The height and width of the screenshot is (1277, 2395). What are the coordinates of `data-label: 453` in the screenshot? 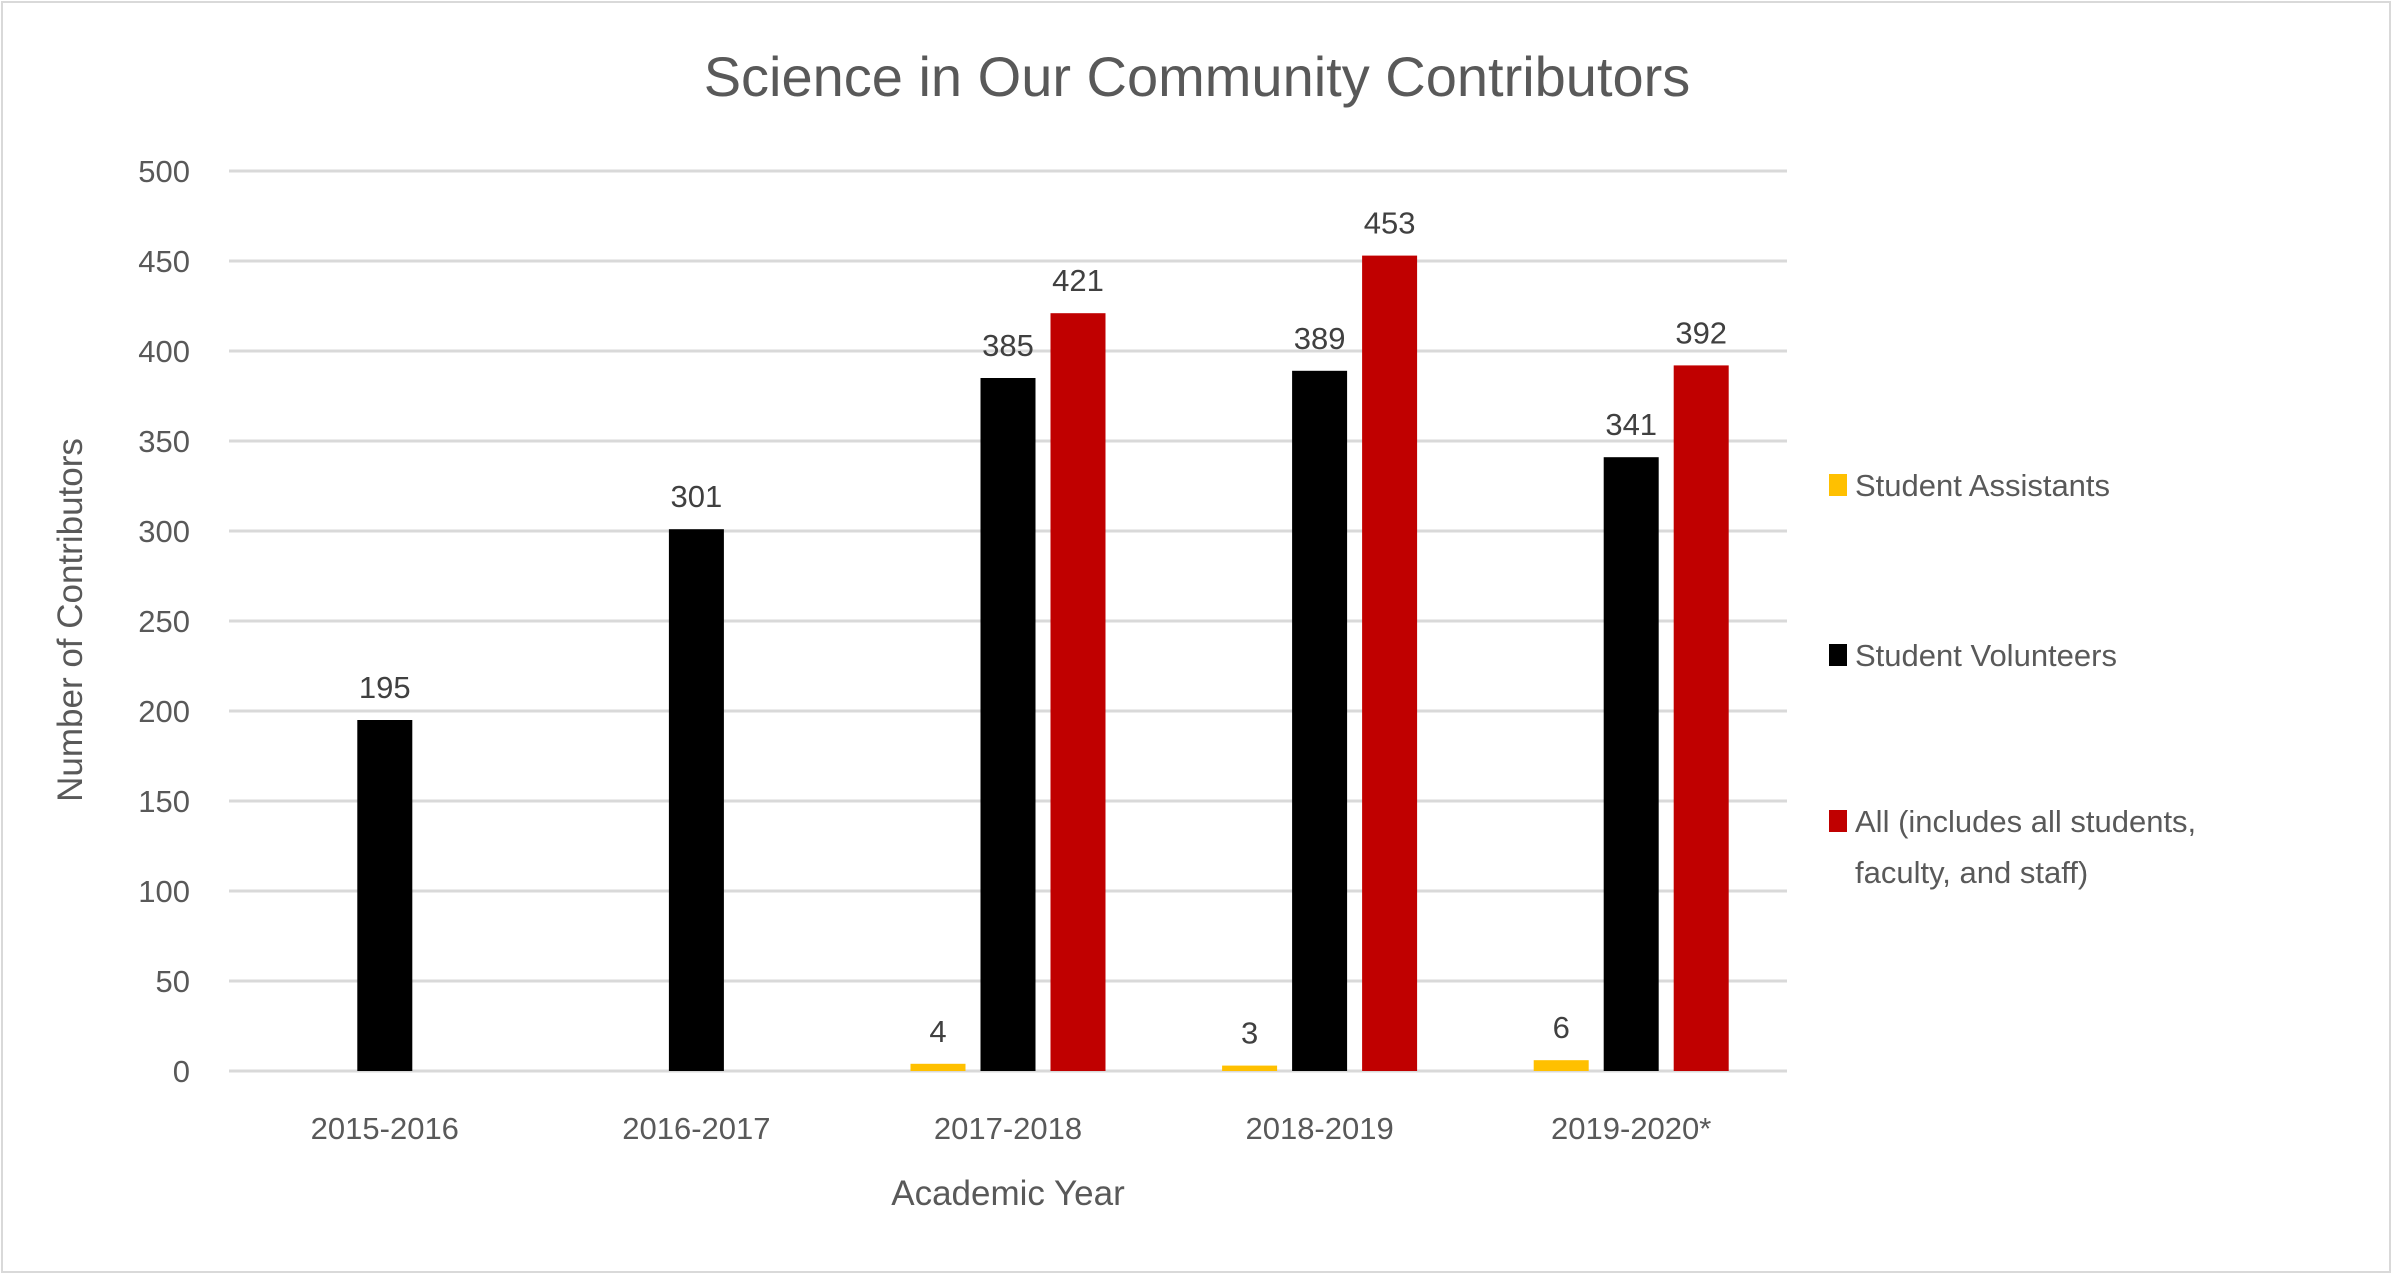 It's located at (1390, 223).